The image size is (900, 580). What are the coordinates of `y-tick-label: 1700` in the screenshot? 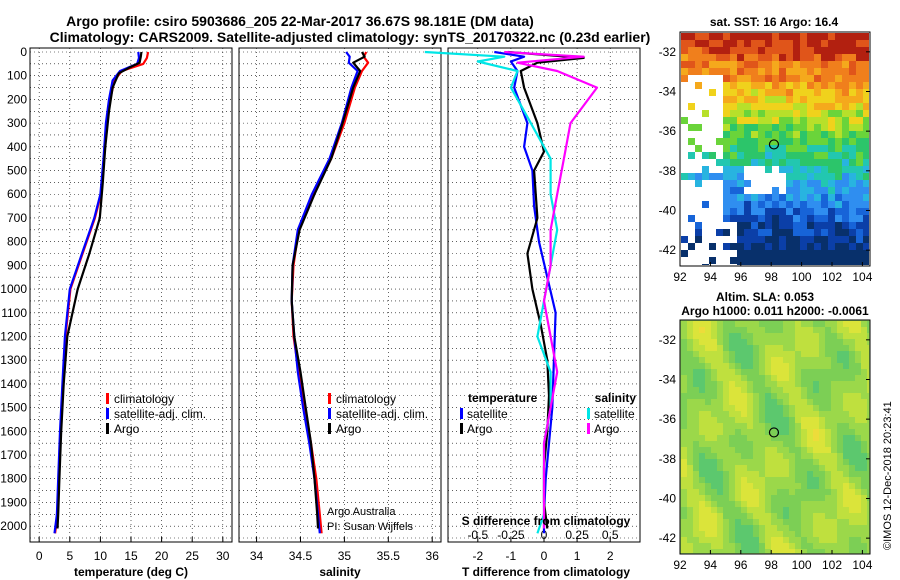 It's located at (13, 455).